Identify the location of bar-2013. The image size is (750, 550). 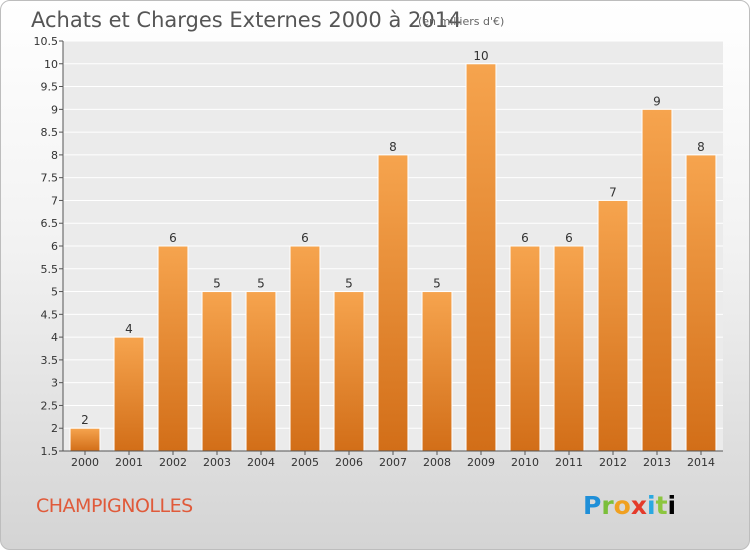
(657, 280).